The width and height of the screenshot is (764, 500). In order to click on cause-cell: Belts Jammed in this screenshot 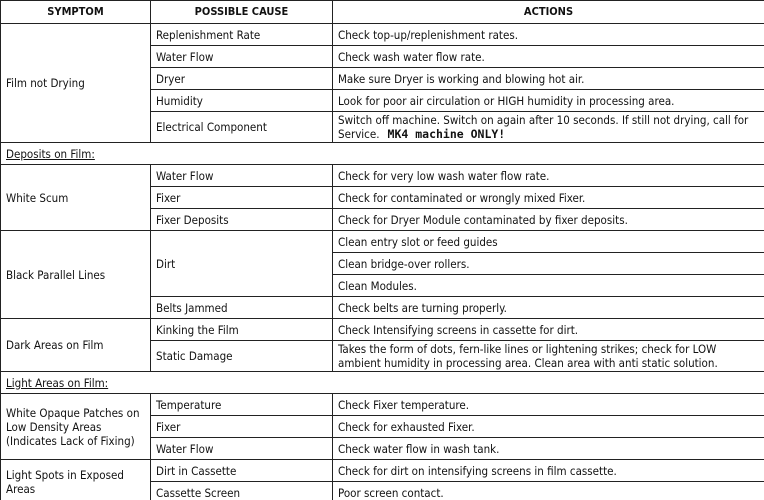, I will do `click(241, 307)`.